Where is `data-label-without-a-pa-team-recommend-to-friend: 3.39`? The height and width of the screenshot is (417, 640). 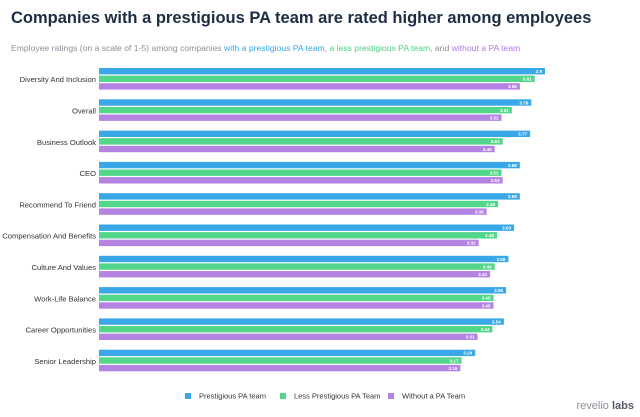 data-label-without-a-pa-team-recommend-to-friend: 3.39 is located at coordinates (479, 211).